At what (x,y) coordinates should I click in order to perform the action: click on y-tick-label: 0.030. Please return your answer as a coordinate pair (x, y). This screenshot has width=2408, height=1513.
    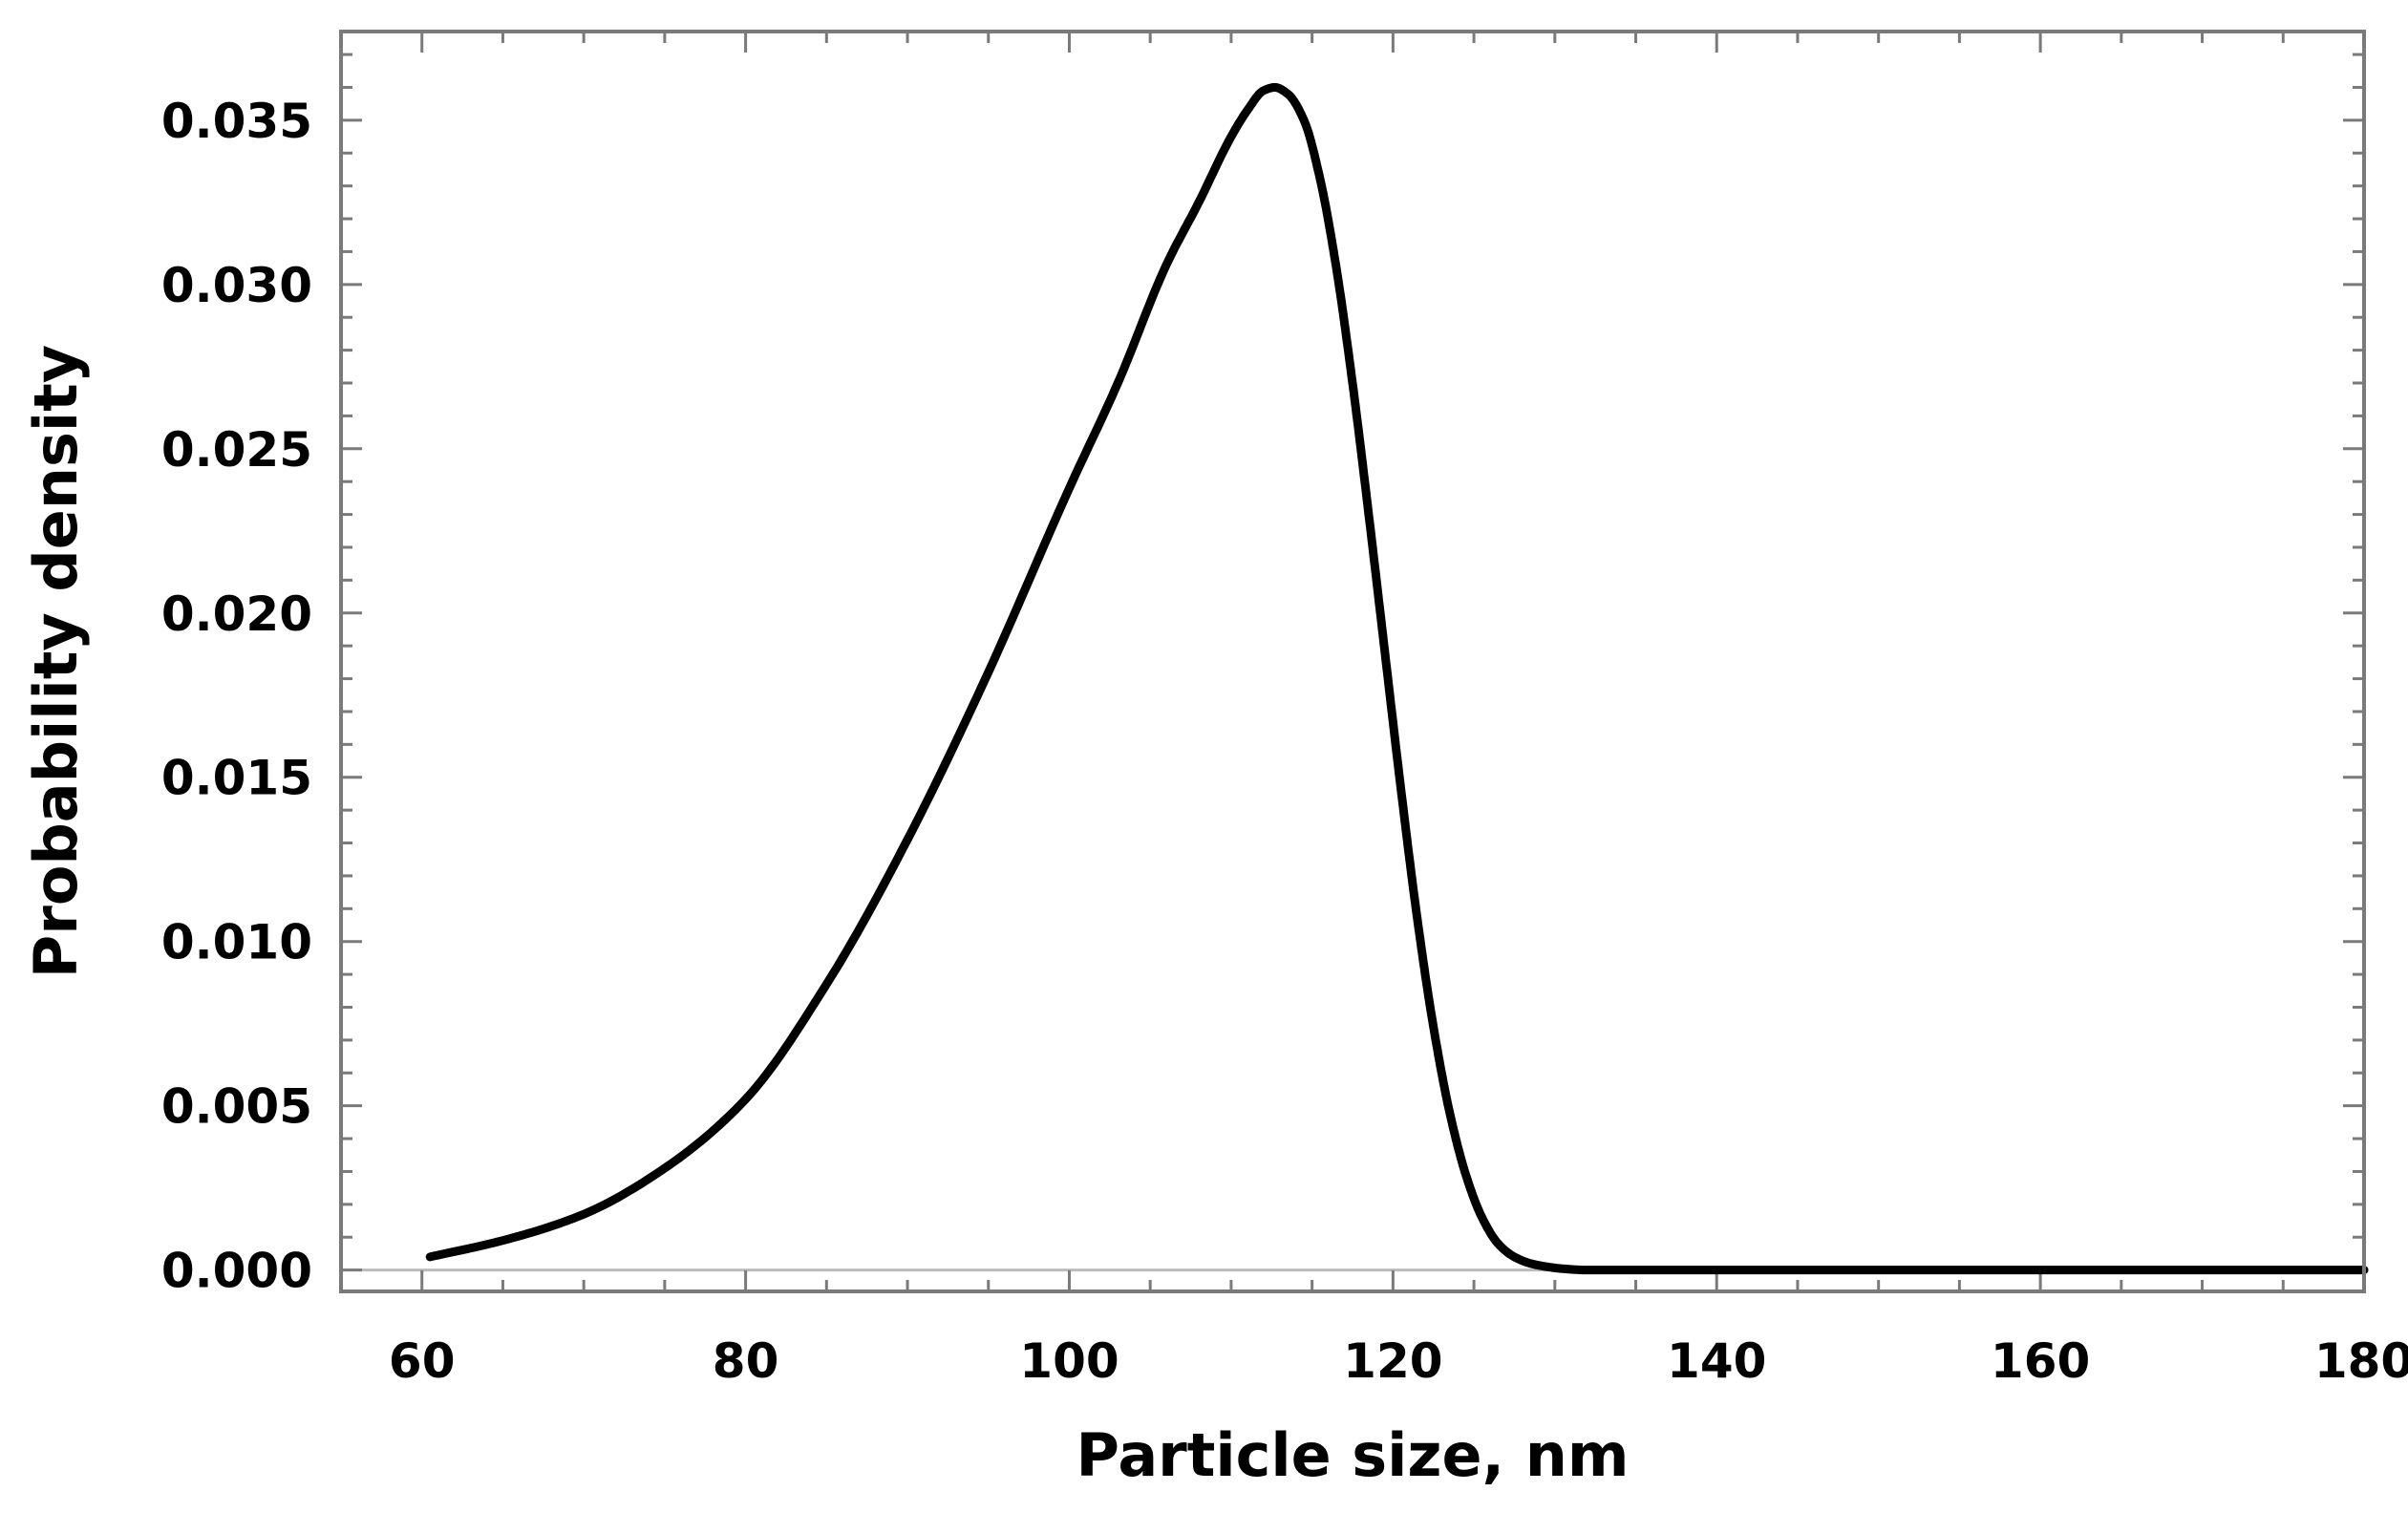
    Looking at the image, I should click on (236, 285).